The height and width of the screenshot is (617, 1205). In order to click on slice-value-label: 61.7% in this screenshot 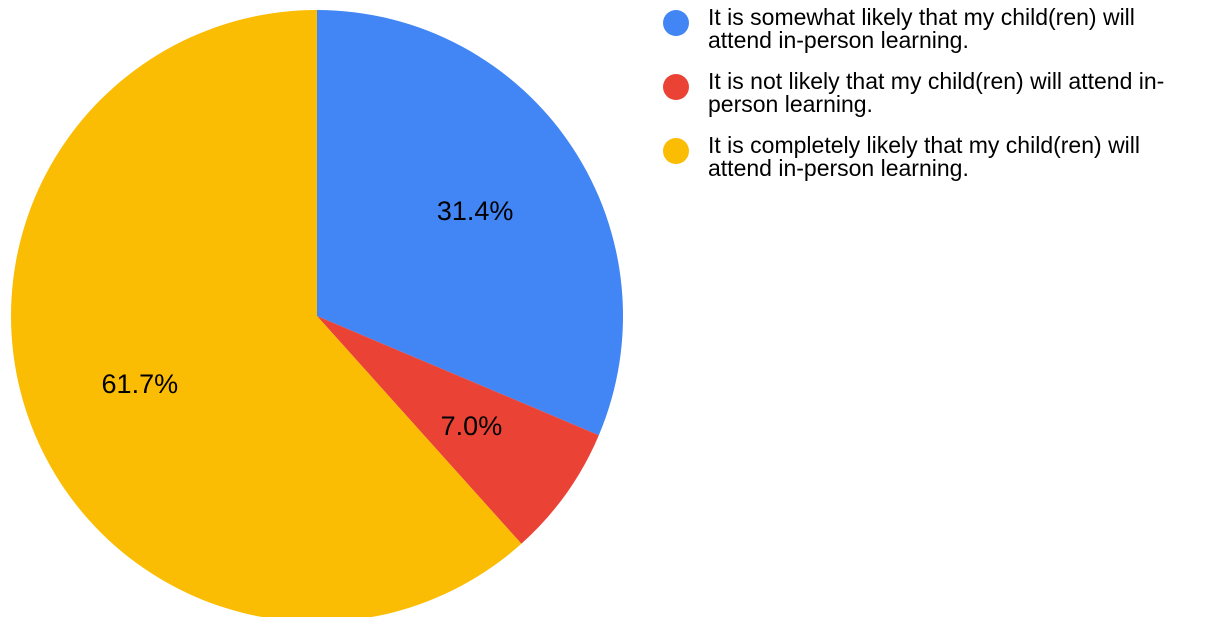, I will do `click(140, 384)`.